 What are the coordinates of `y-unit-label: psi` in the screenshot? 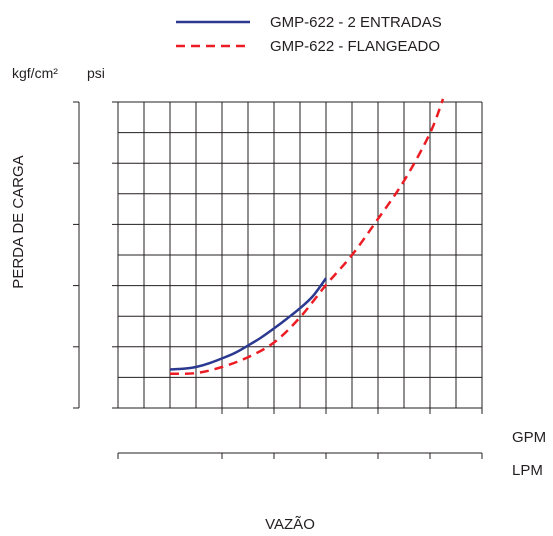 It's located at (96, 73).